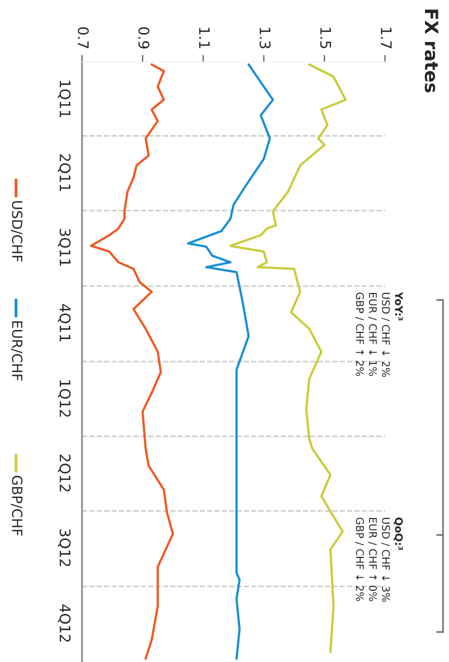 The image size is (449, 662). Describe the element at coordinates (372, 559) in the screenshot. I see `annotation: EUR / CHF ↑ 0%` at that location.